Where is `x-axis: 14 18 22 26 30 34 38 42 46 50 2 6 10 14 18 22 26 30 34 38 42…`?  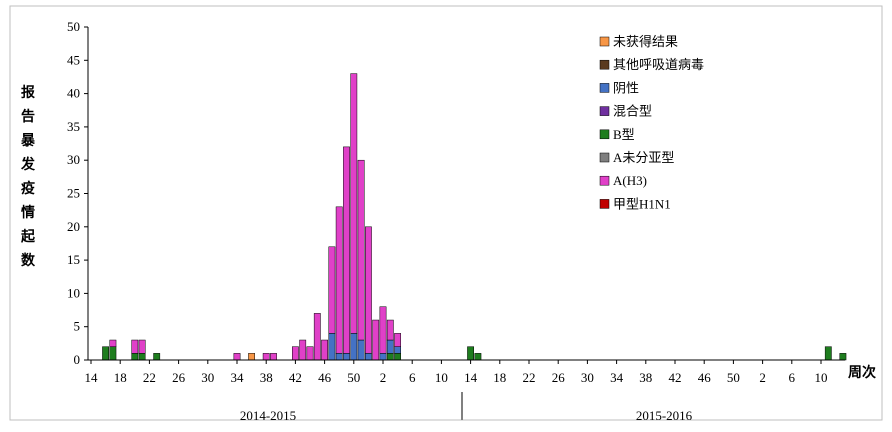
x-axis: 14 18 22 26 30 34 38 42 46 50 2 6 10 14 18 22 26 30 34 38 42… is located at coordinates (465, 372).